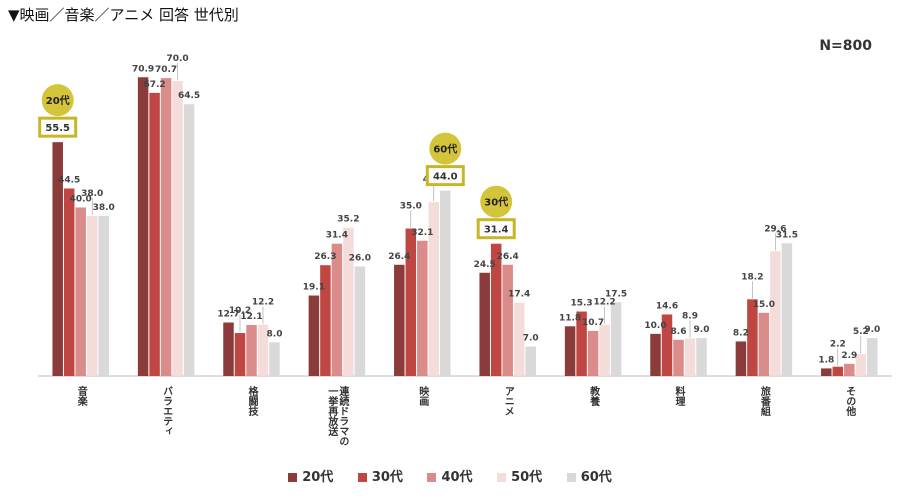  Describe the element at coordinates (604, 303) in the screenshot. I see `data-label-50s-cat-6: 12.2` at that location.